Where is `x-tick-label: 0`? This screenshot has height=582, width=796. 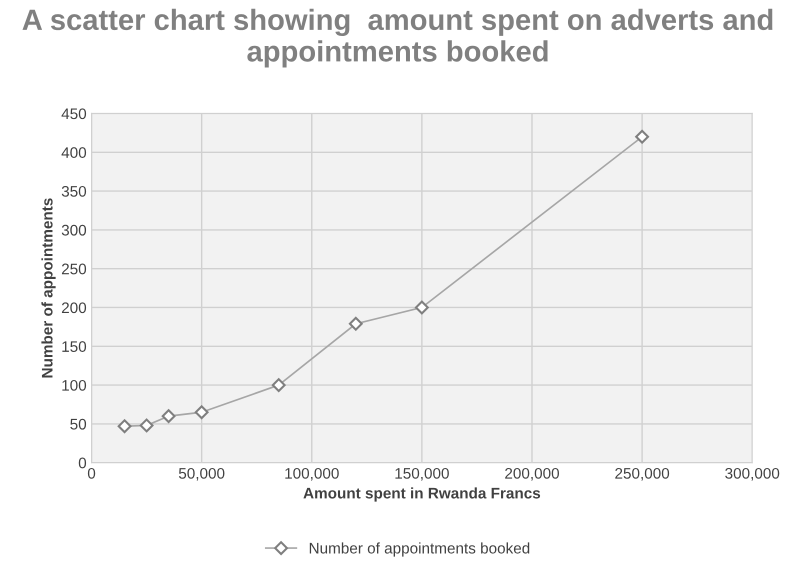 x-tick-label: 0 is located at coordinates (92, 473).